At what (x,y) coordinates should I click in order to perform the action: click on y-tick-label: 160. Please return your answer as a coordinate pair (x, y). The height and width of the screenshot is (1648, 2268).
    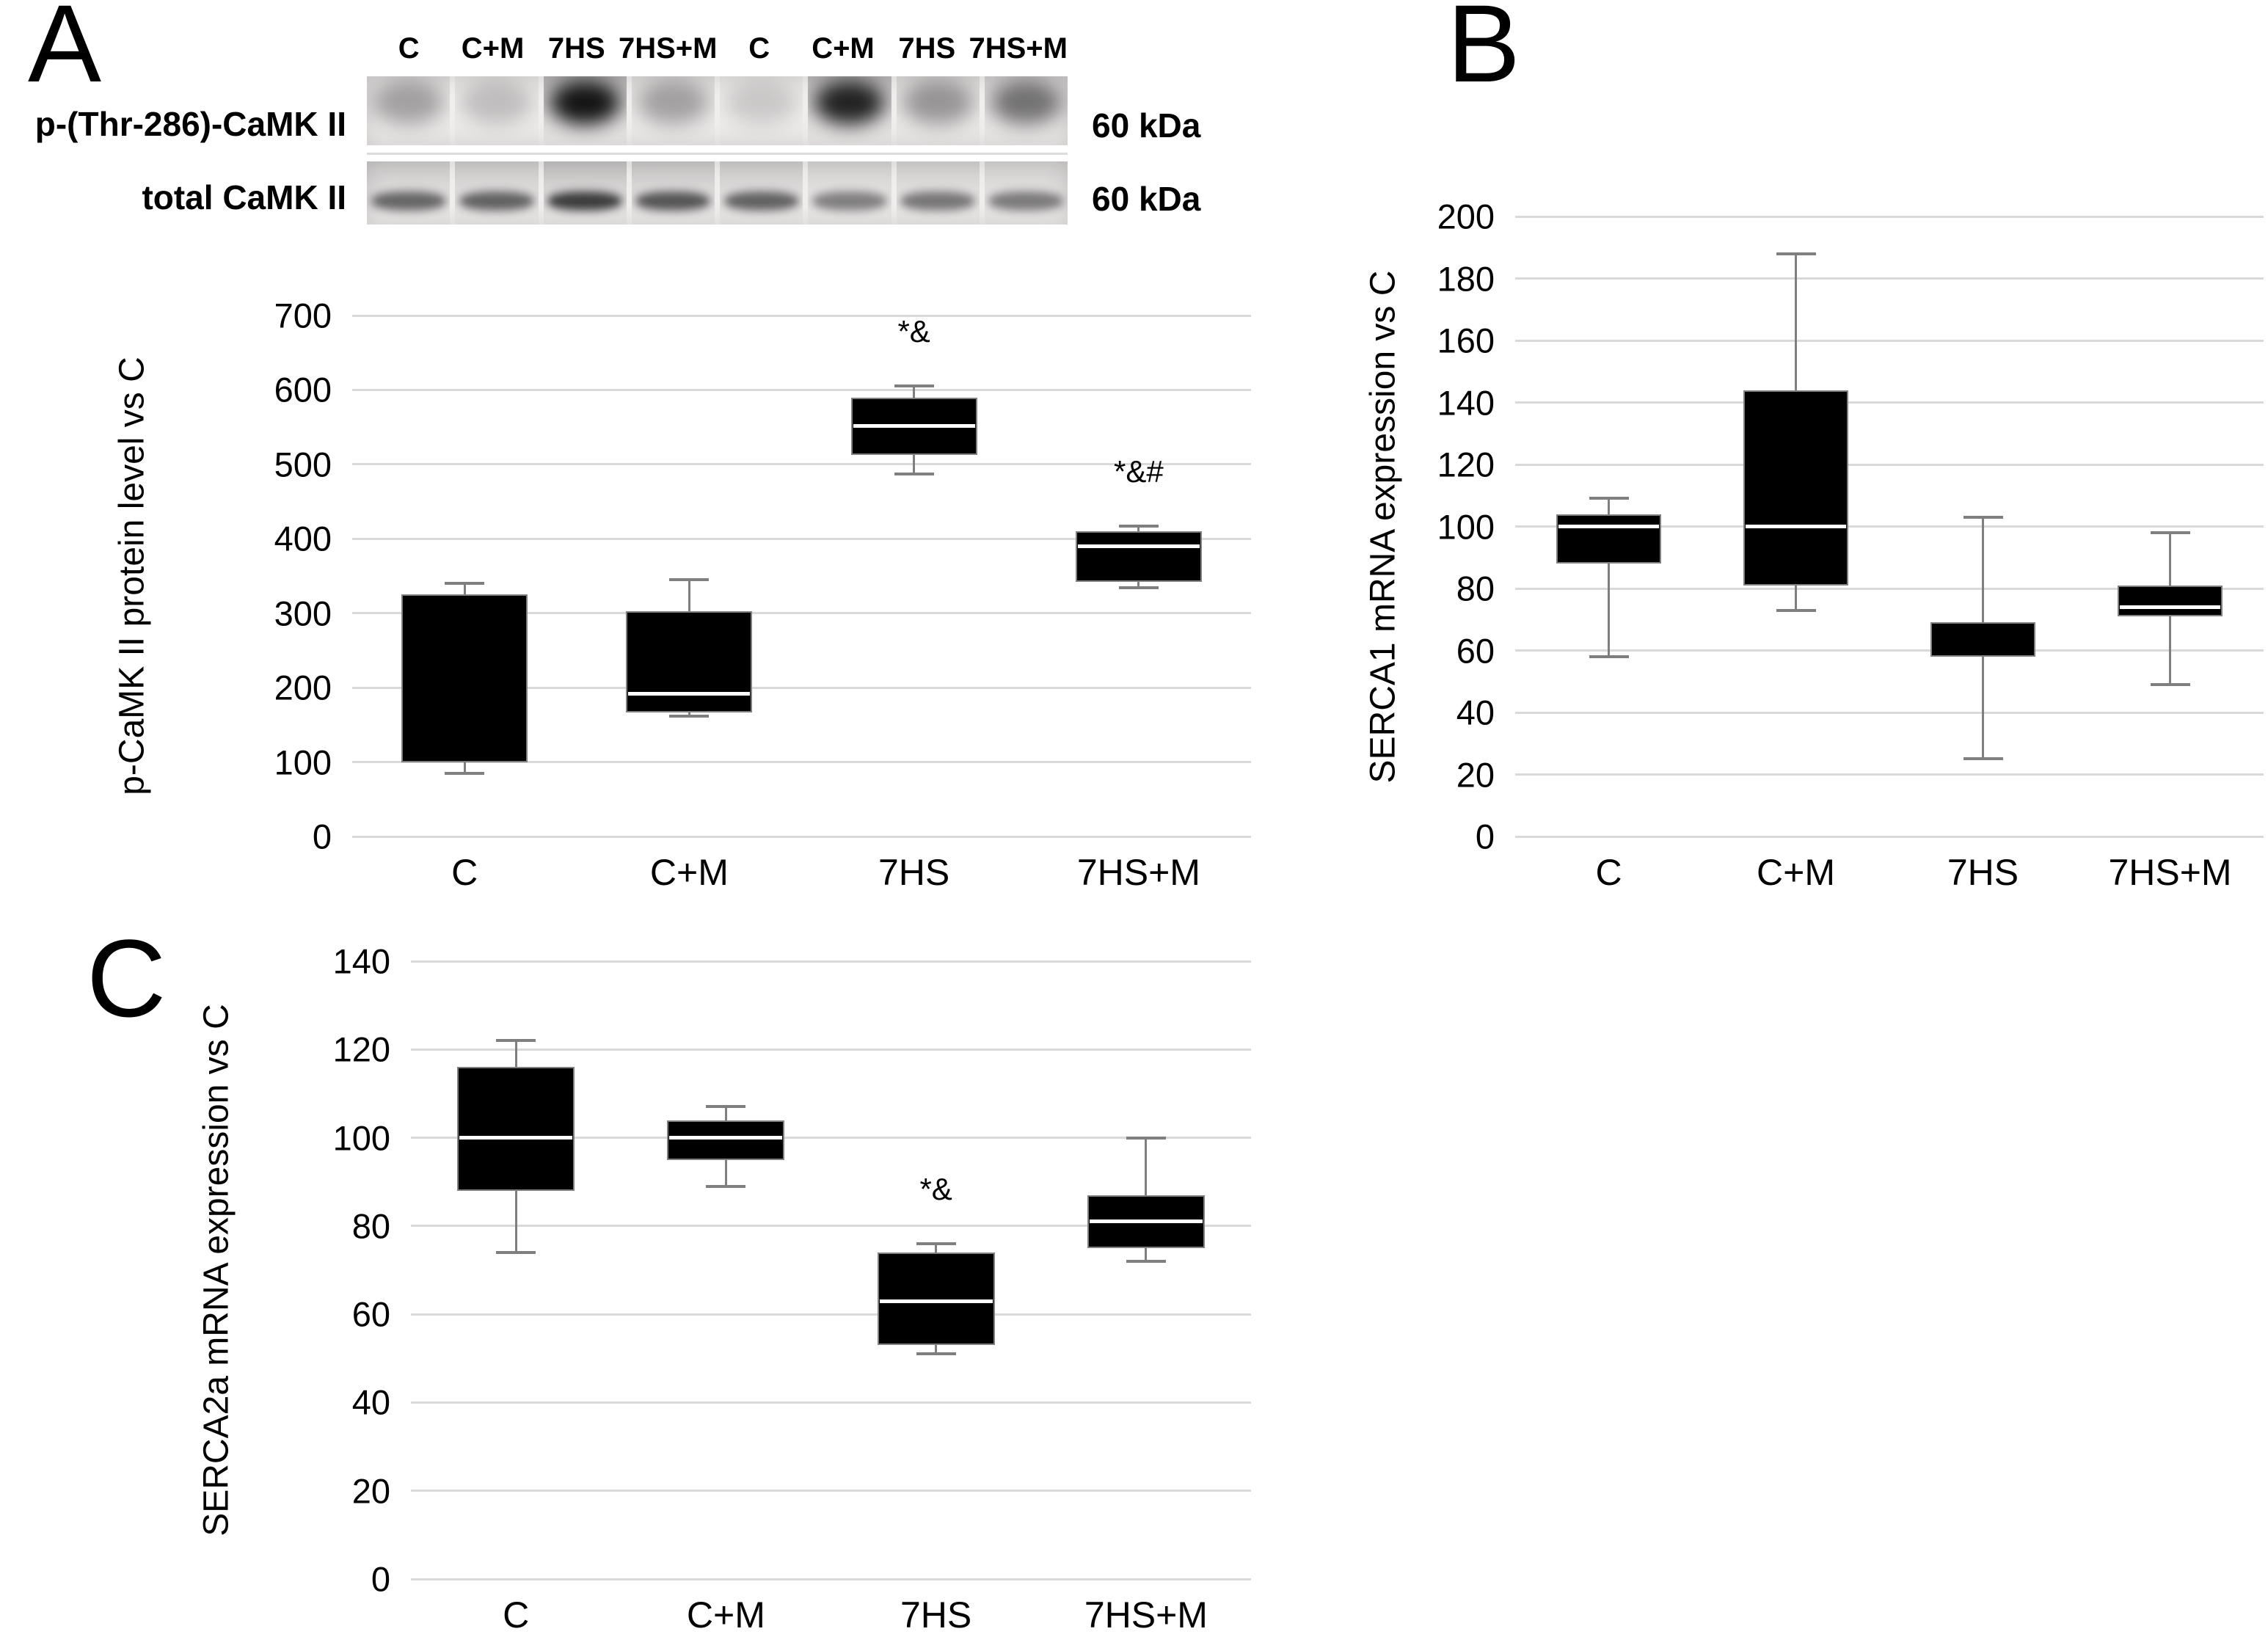
    Looking at the image, I should click on (1466, 340).